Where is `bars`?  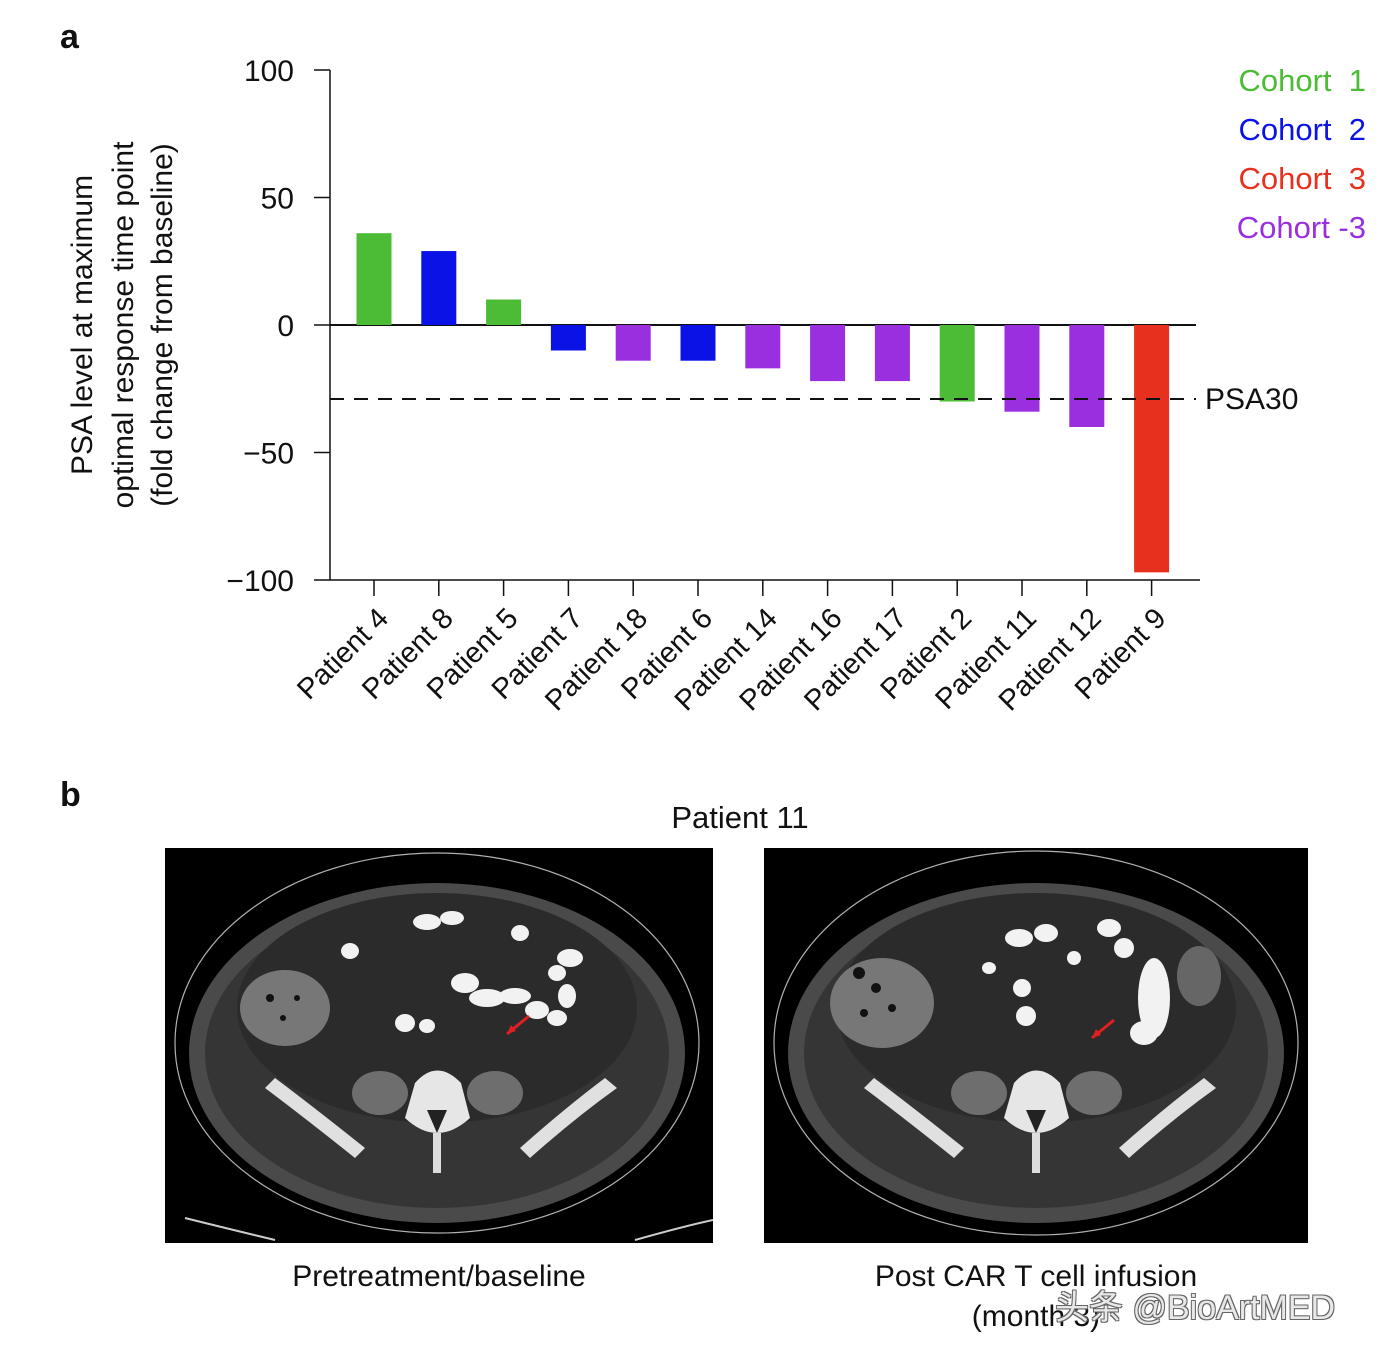
bars is located at coordinates (763, 403).